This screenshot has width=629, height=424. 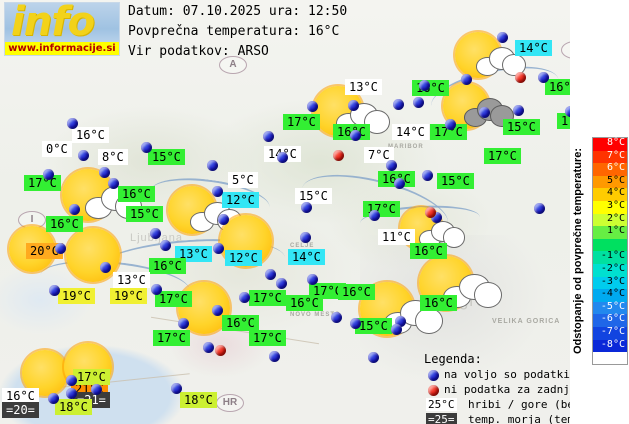 I want to click on temperature-label: 0°C, so click(x=57, y=149).